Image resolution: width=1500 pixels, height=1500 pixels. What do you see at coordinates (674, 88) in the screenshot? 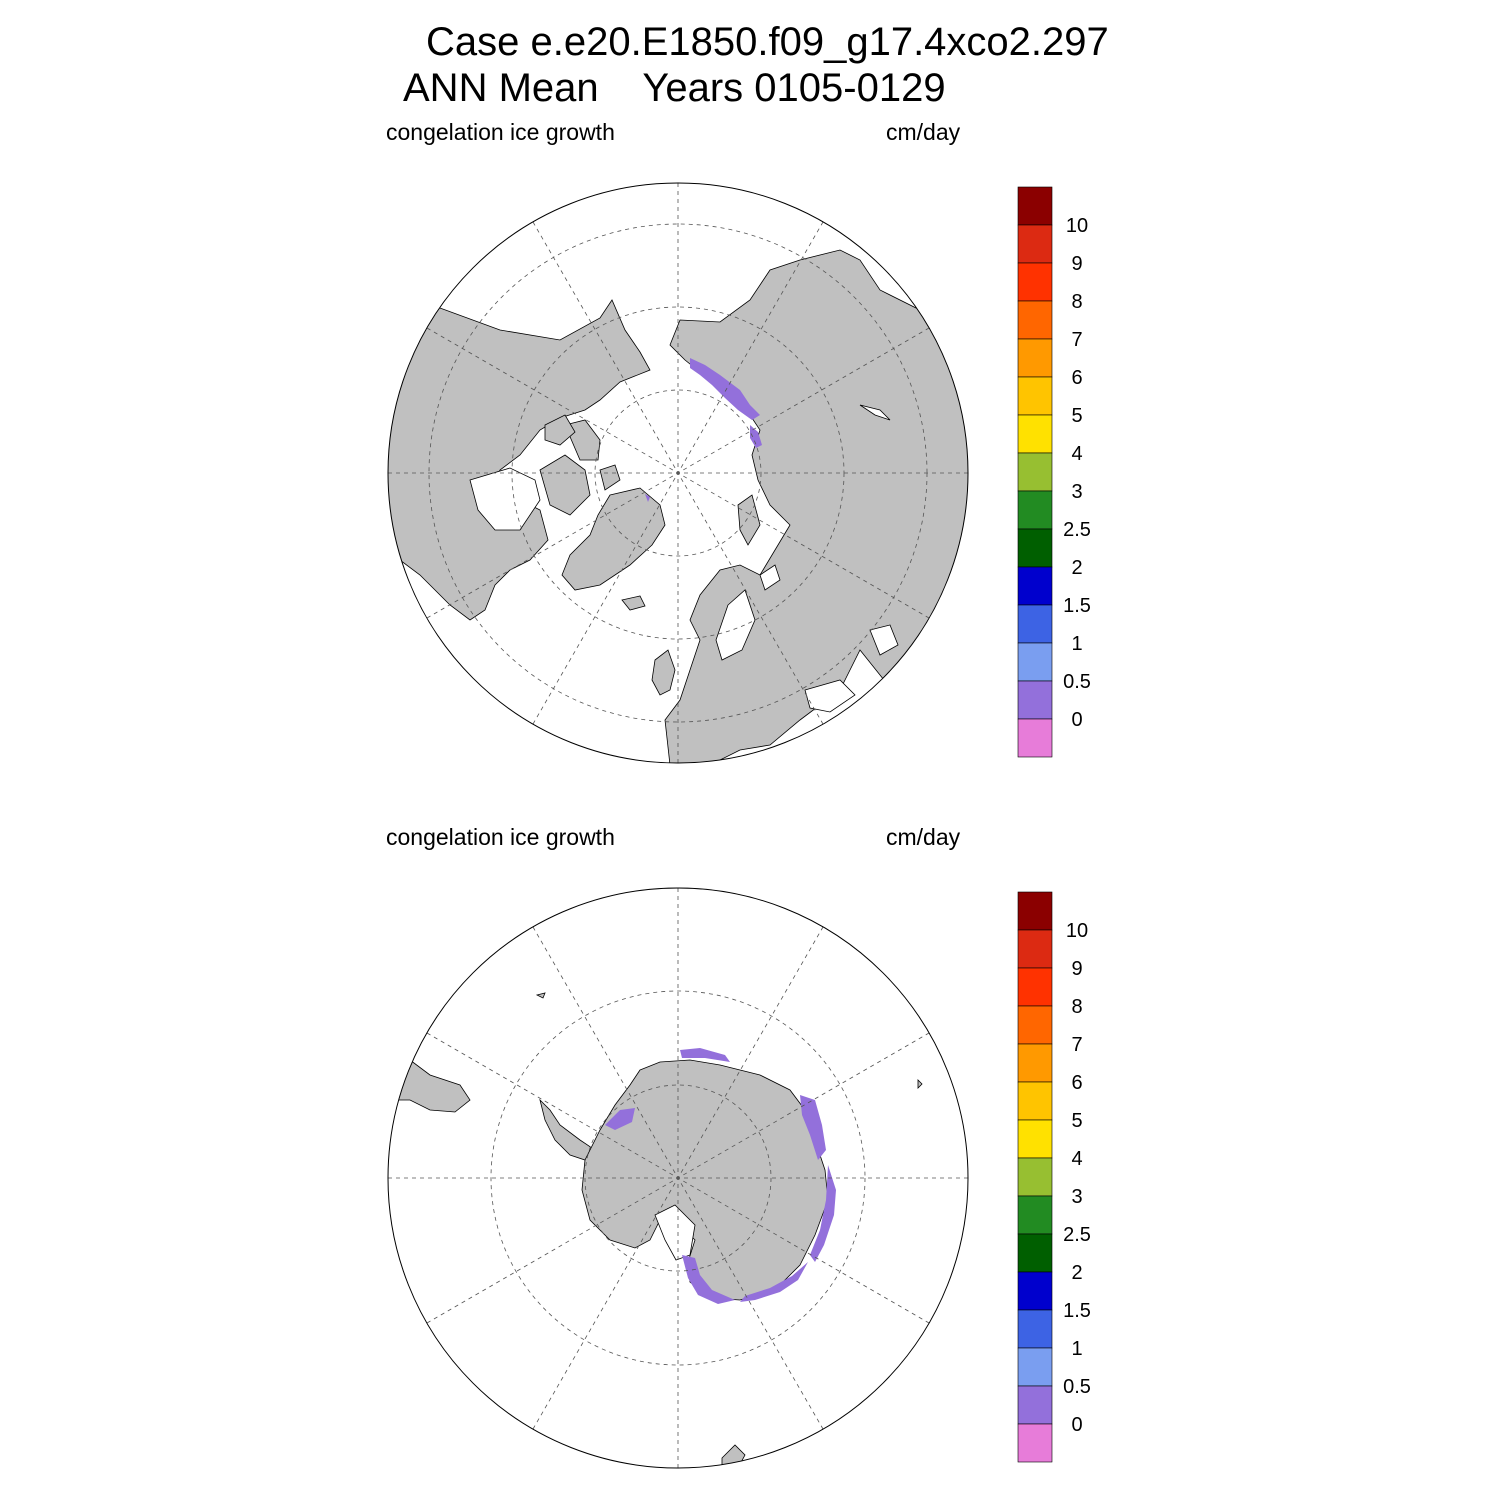
I see `plot-title-period: ANN Mean Years 0105-0129` at bounding box center [674, 88].